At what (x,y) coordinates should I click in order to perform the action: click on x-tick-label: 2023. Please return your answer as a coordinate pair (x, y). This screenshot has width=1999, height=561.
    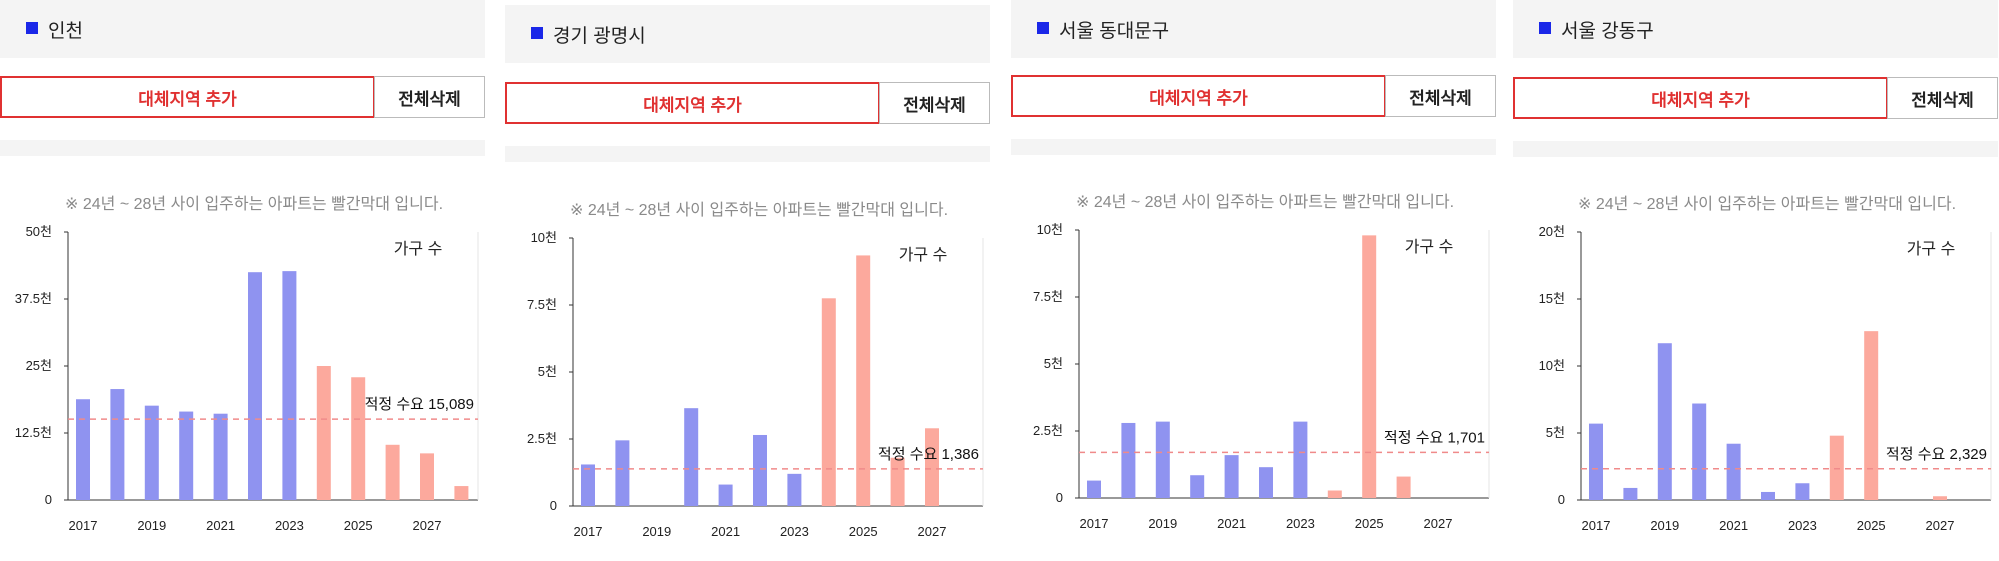
    Looking at the image, I should click on (794, 531).